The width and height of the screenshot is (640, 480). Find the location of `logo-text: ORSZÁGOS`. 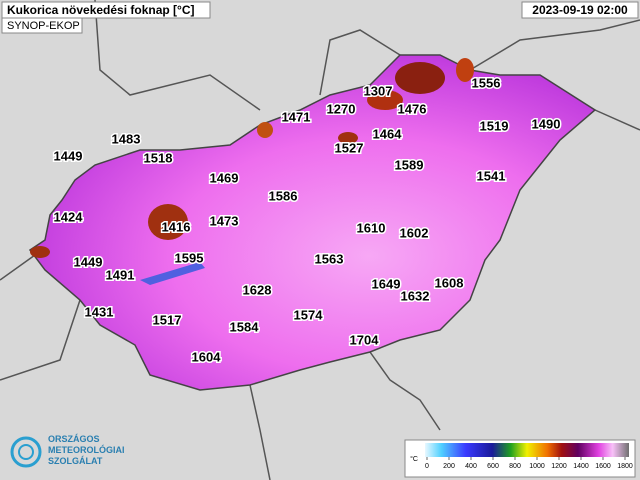

logo-text: ORSZÁGOS is located at coordinates (74, 439).